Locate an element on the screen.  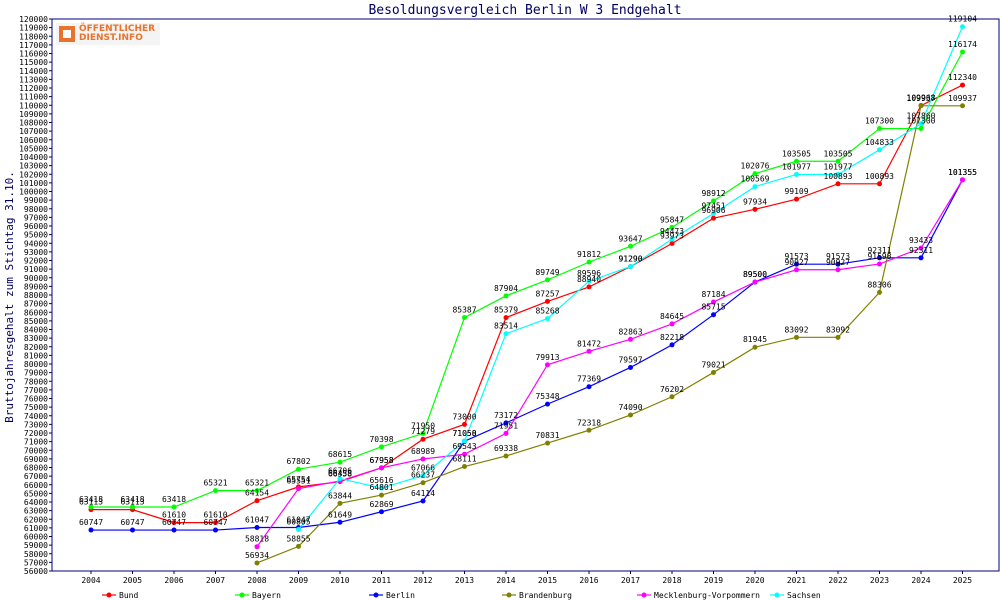
logo-line-2: DIENST.INFO is located at coordinates (111, 38).